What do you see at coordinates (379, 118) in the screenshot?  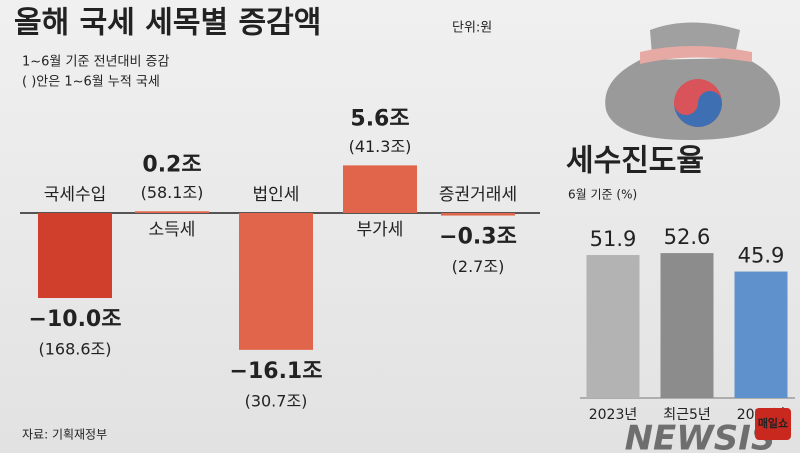 I see `value-label: 5.6조` at bounding box center [379, 118].